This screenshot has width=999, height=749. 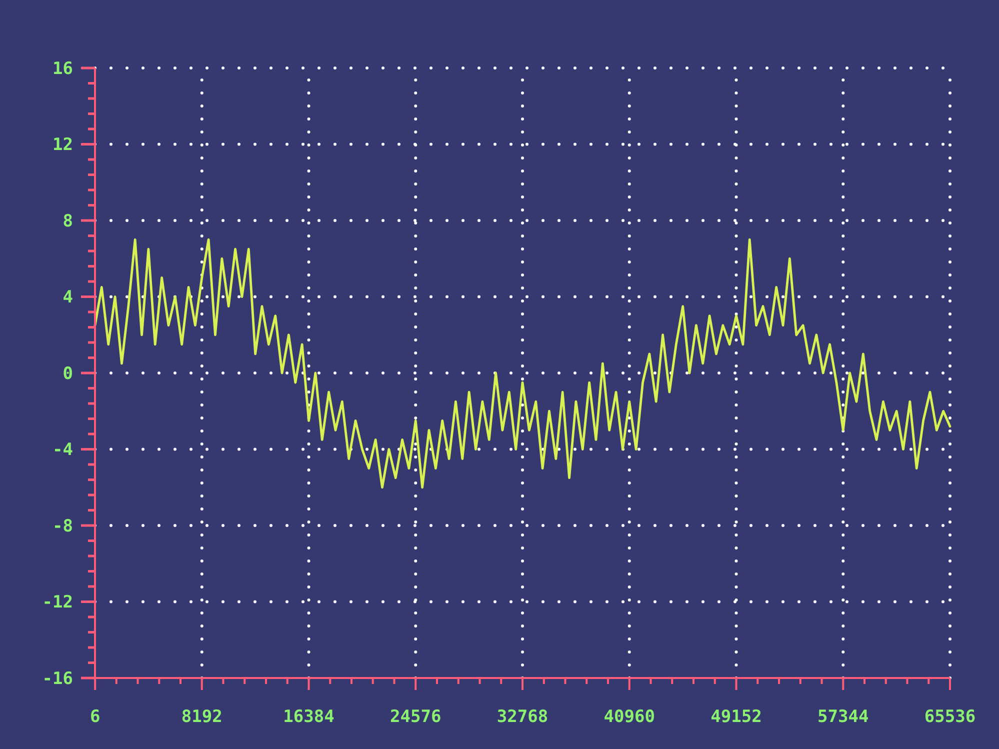 I want to click on x-tick-label: 32768, so click(x=522, y=717).